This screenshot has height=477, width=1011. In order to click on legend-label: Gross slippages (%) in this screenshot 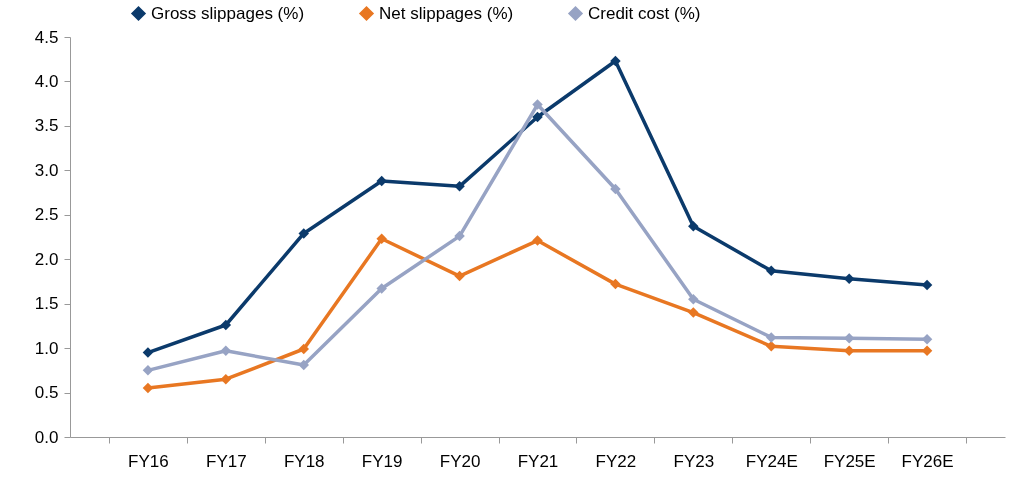, I will do `click(228, 13)`.